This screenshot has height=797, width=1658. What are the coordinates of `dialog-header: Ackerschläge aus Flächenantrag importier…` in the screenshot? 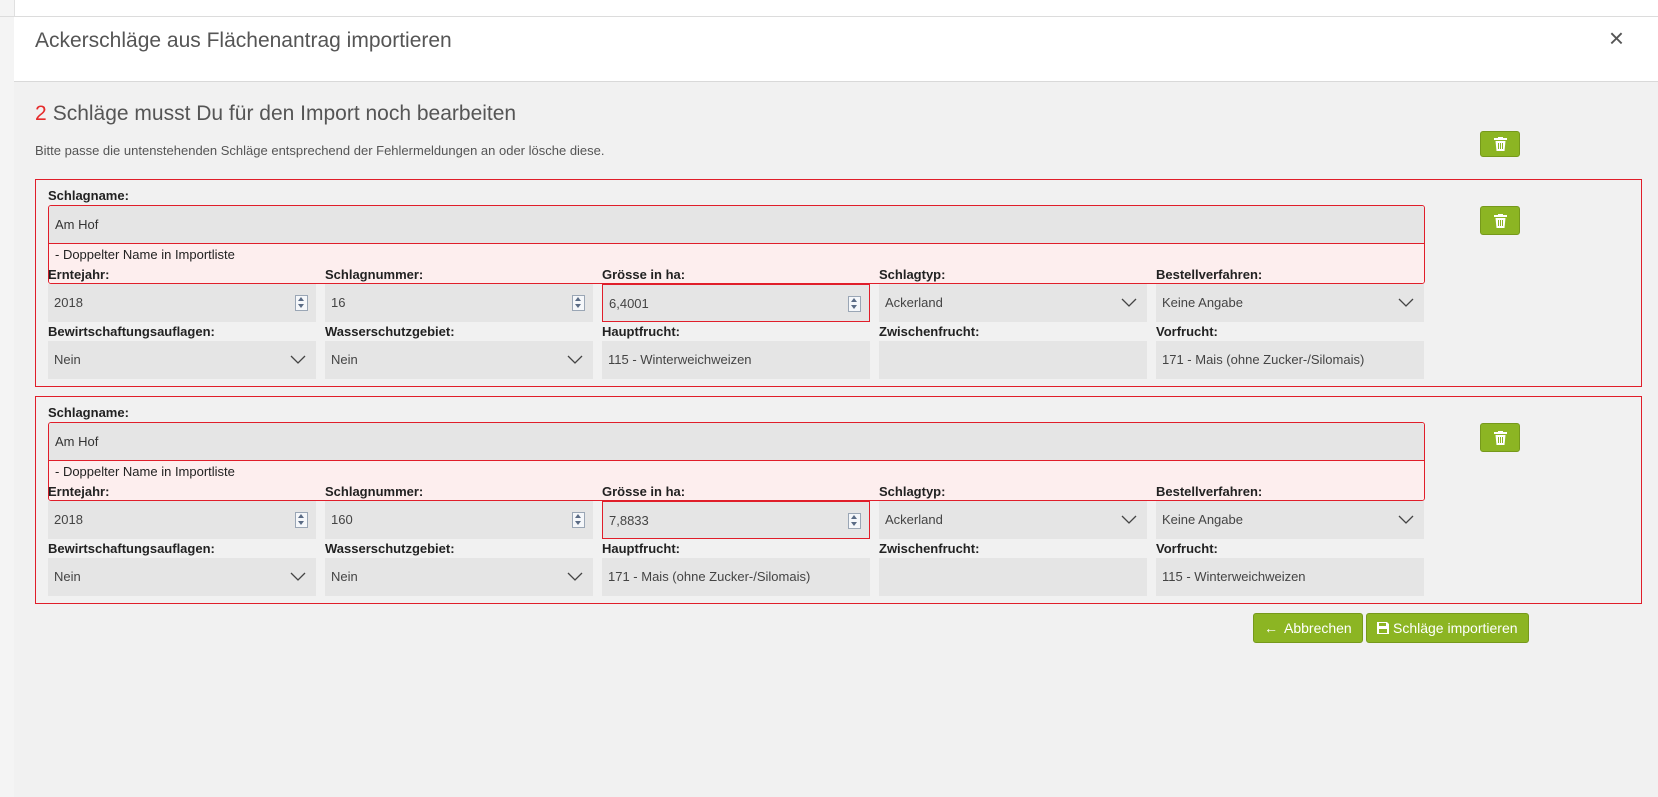 It's located at (836, 49).